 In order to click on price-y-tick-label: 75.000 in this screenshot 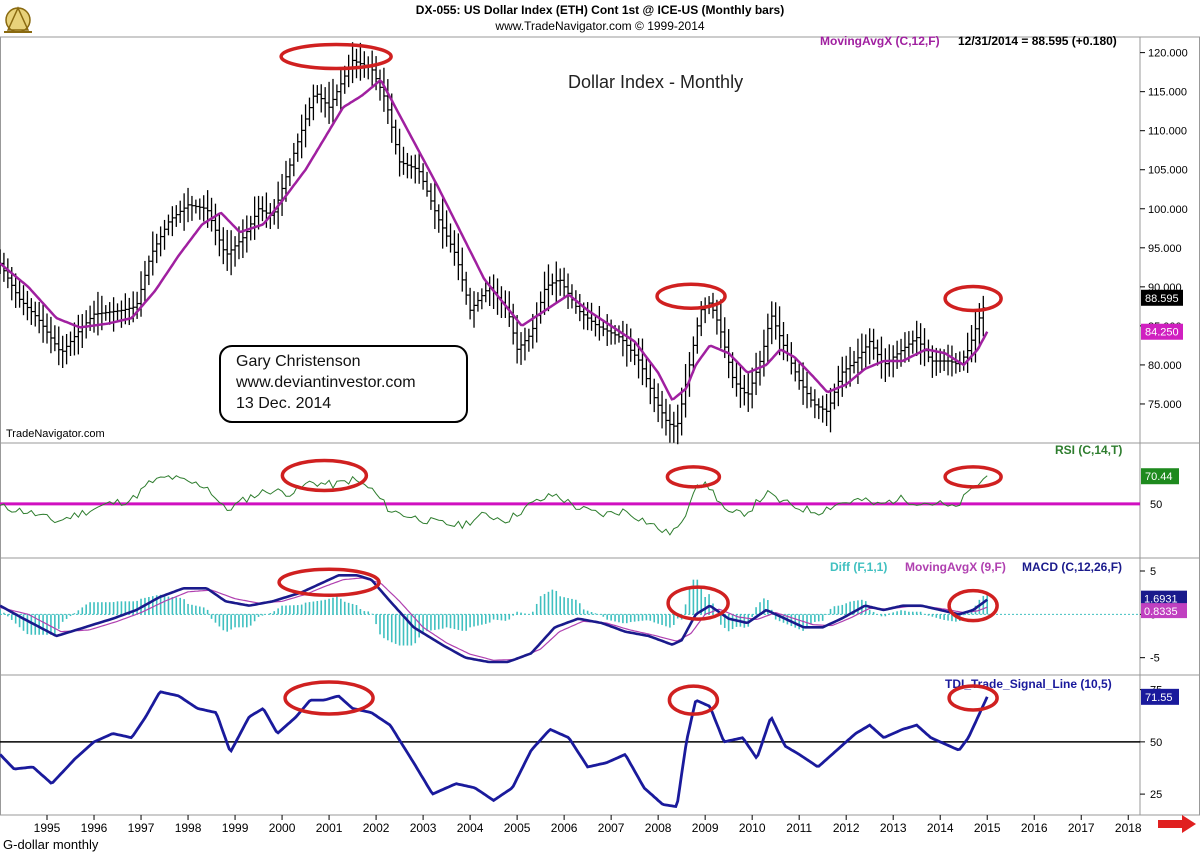, I will do `click(1165, 405)`.